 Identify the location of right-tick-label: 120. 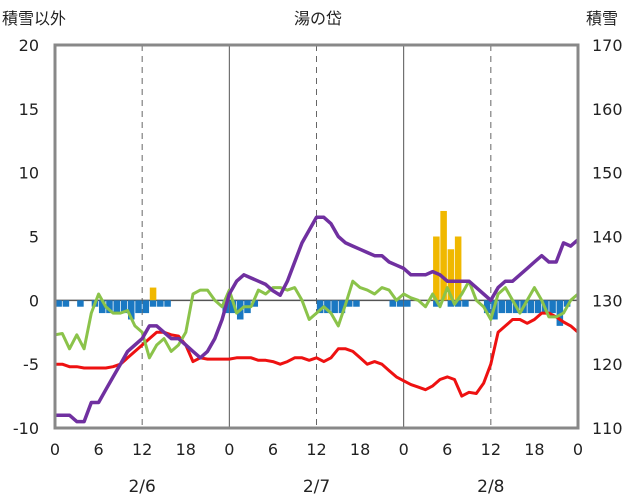
(607, 364).